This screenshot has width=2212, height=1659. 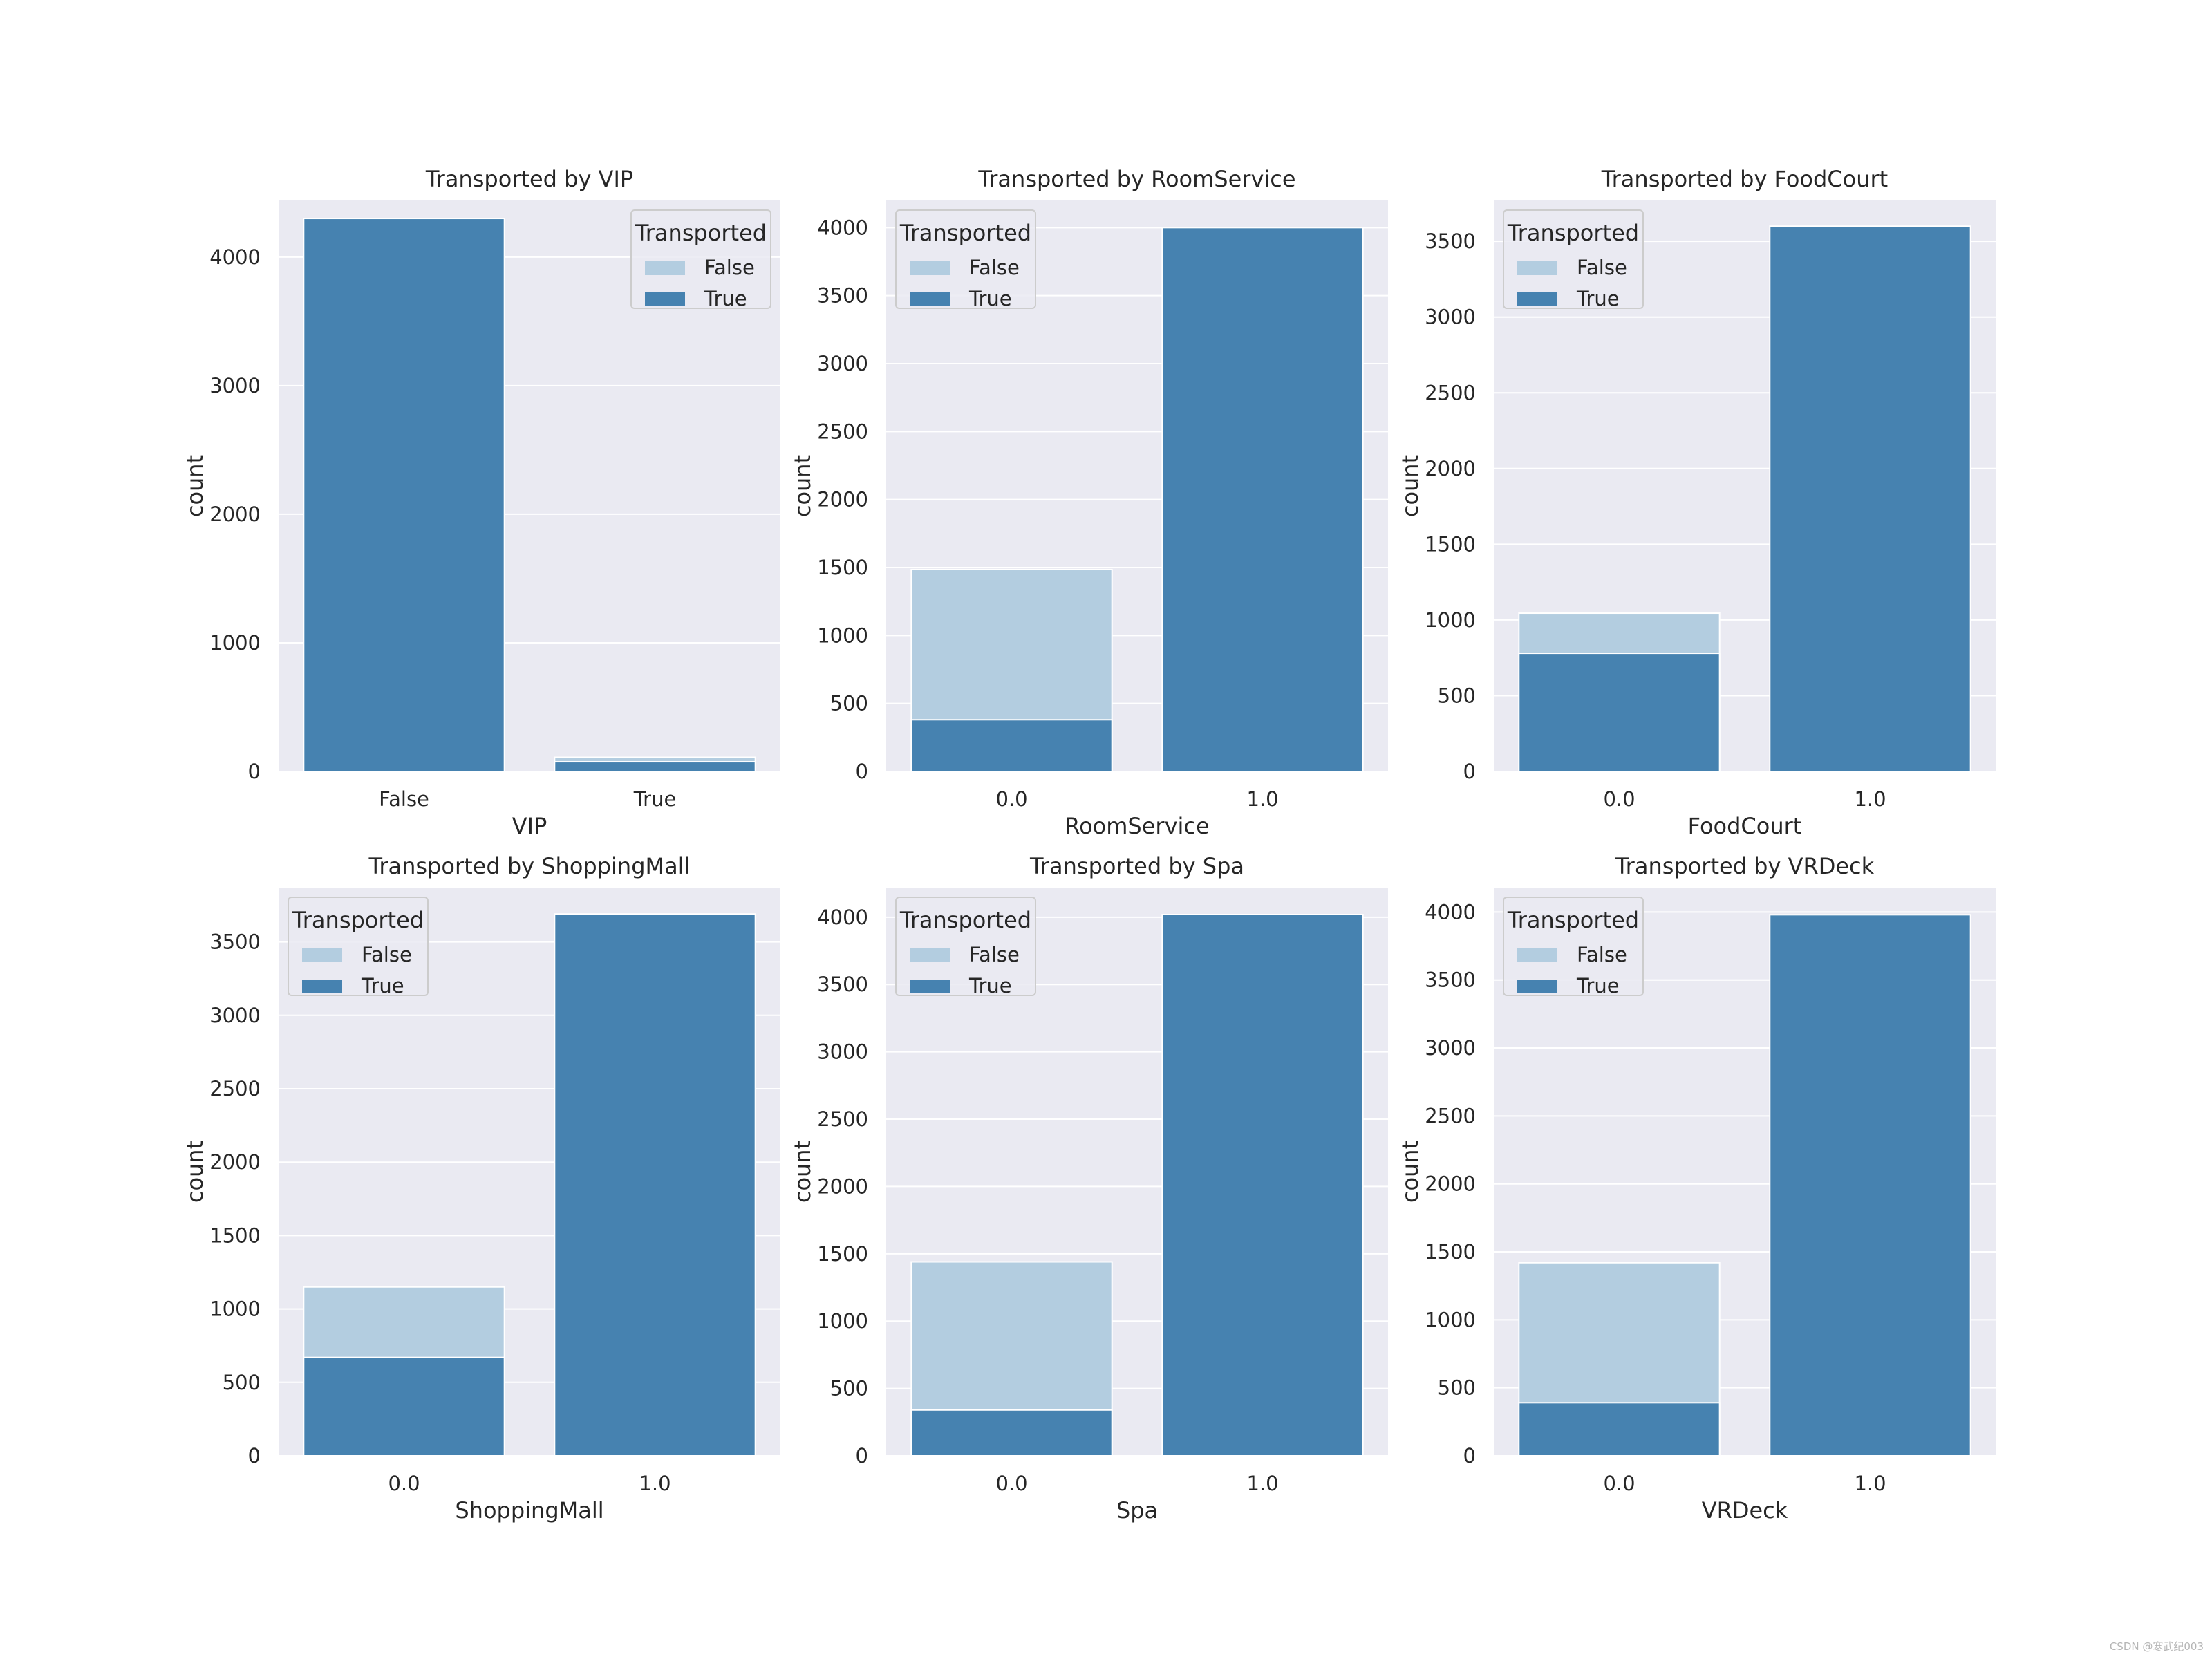 I want to click on x-tick-label: True, so click(x=655, y=799).